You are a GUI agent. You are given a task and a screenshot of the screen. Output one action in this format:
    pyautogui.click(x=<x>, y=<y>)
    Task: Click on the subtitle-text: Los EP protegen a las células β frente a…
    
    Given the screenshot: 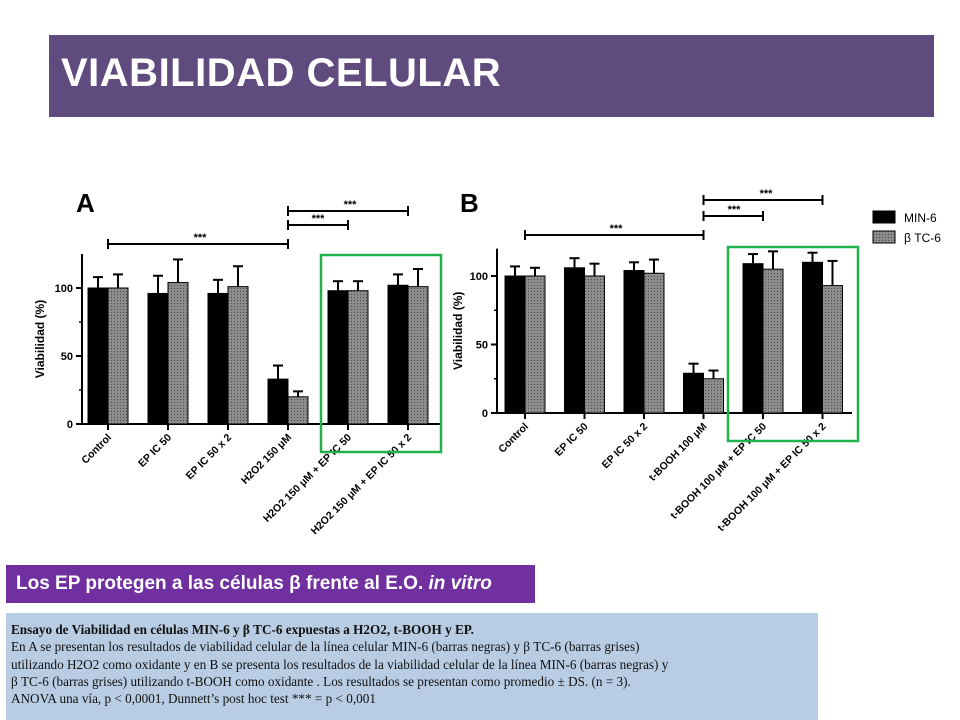 What is the action you would take?
    pyautogui.click(x=254, y=584)
    